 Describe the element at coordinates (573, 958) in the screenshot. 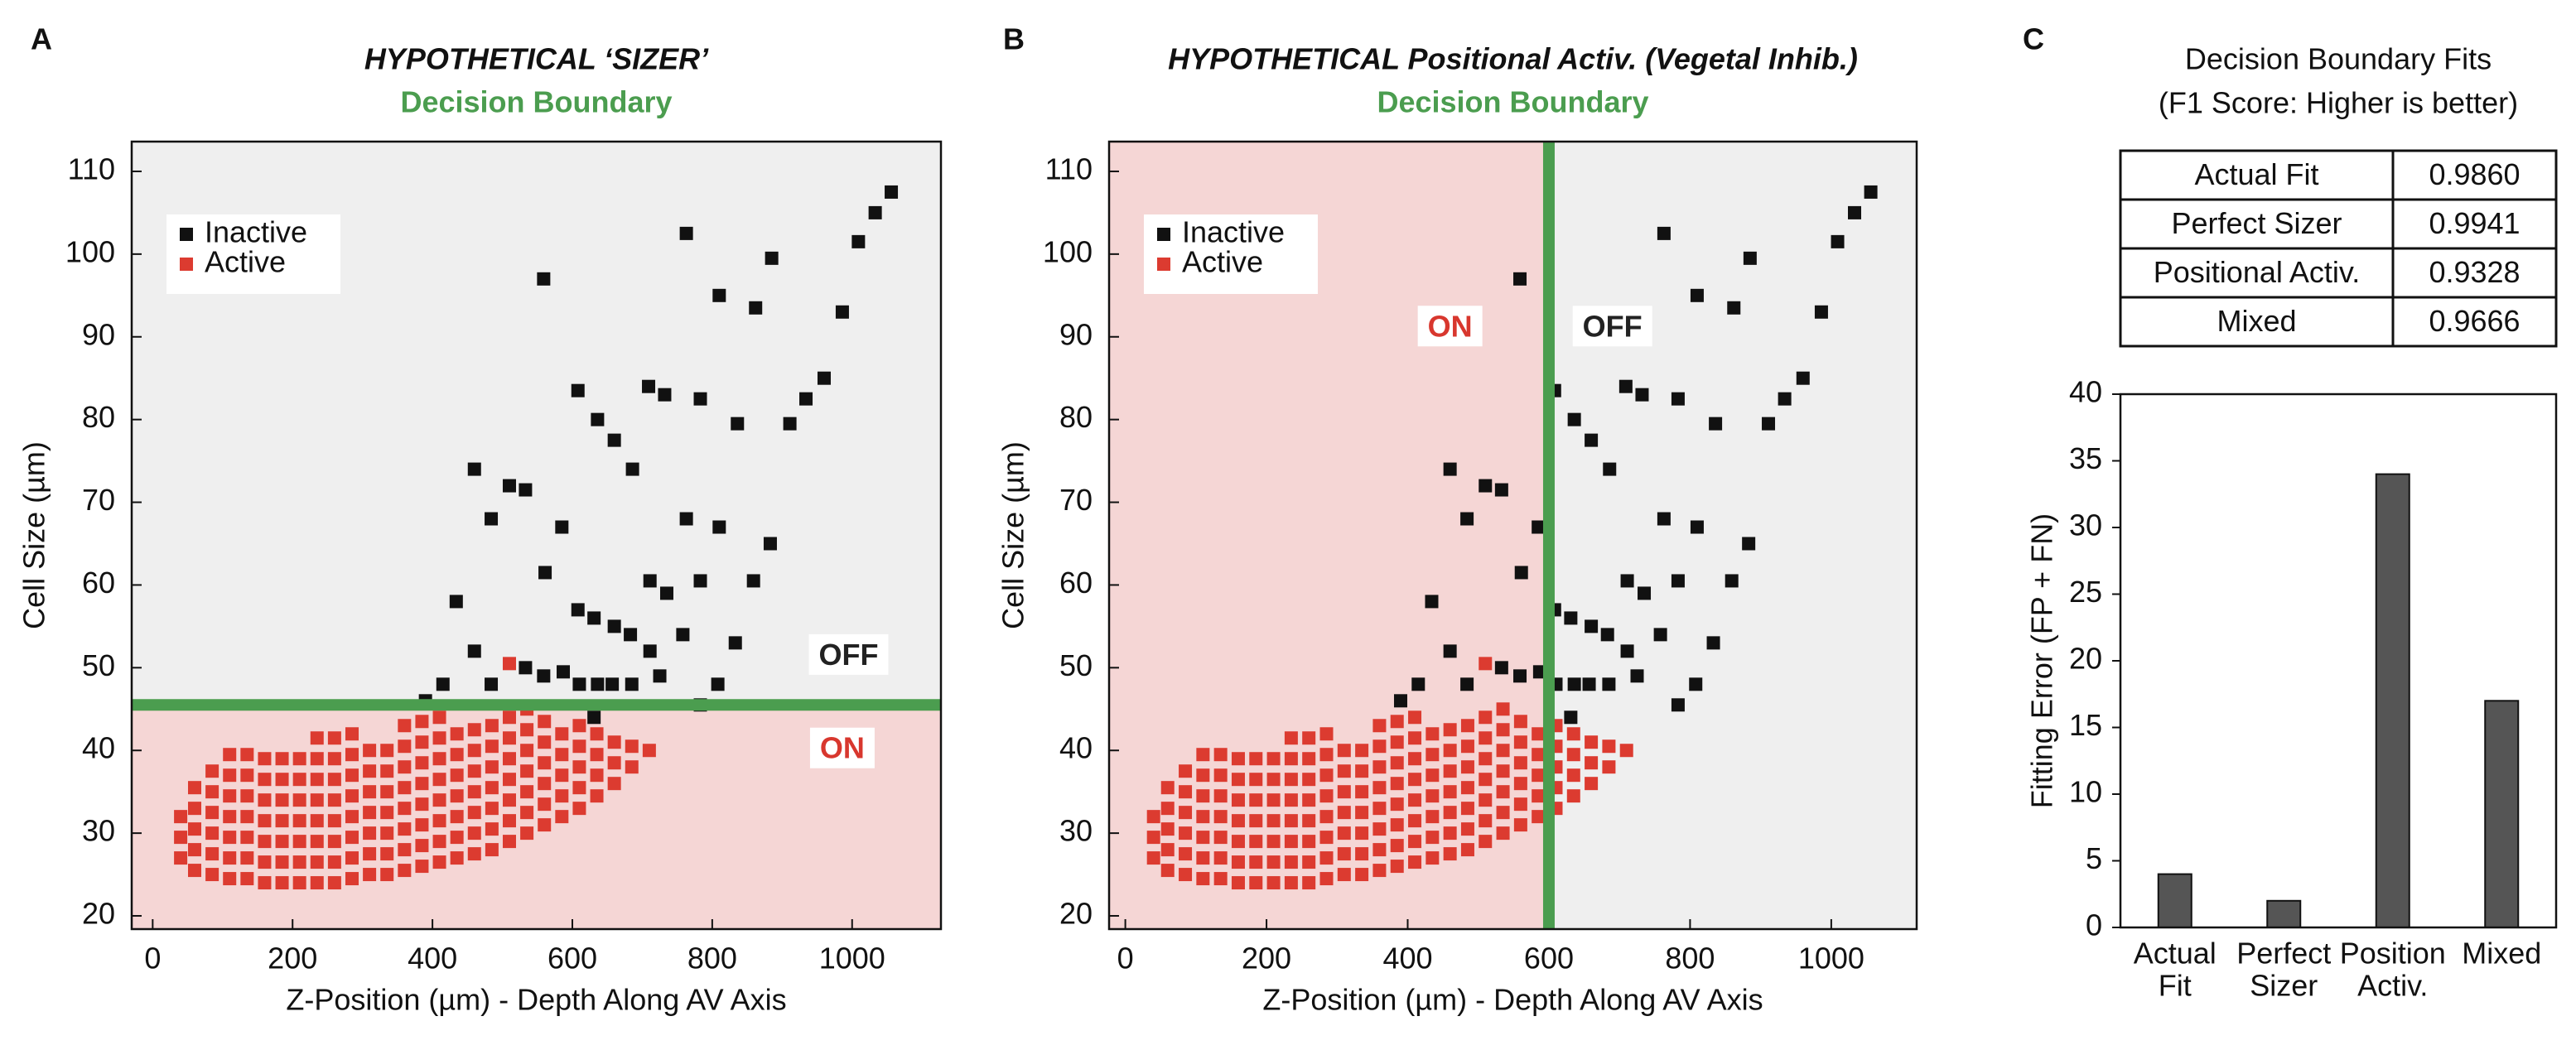

I see `x-tick-label: 600` at that location.